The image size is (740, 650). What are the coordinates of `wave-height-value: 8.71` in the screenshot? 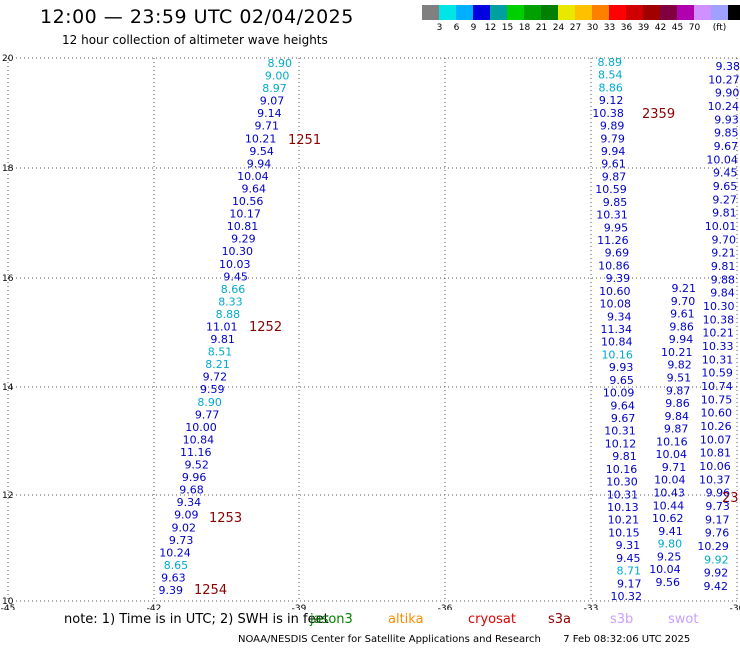 It's located at (629, 571).